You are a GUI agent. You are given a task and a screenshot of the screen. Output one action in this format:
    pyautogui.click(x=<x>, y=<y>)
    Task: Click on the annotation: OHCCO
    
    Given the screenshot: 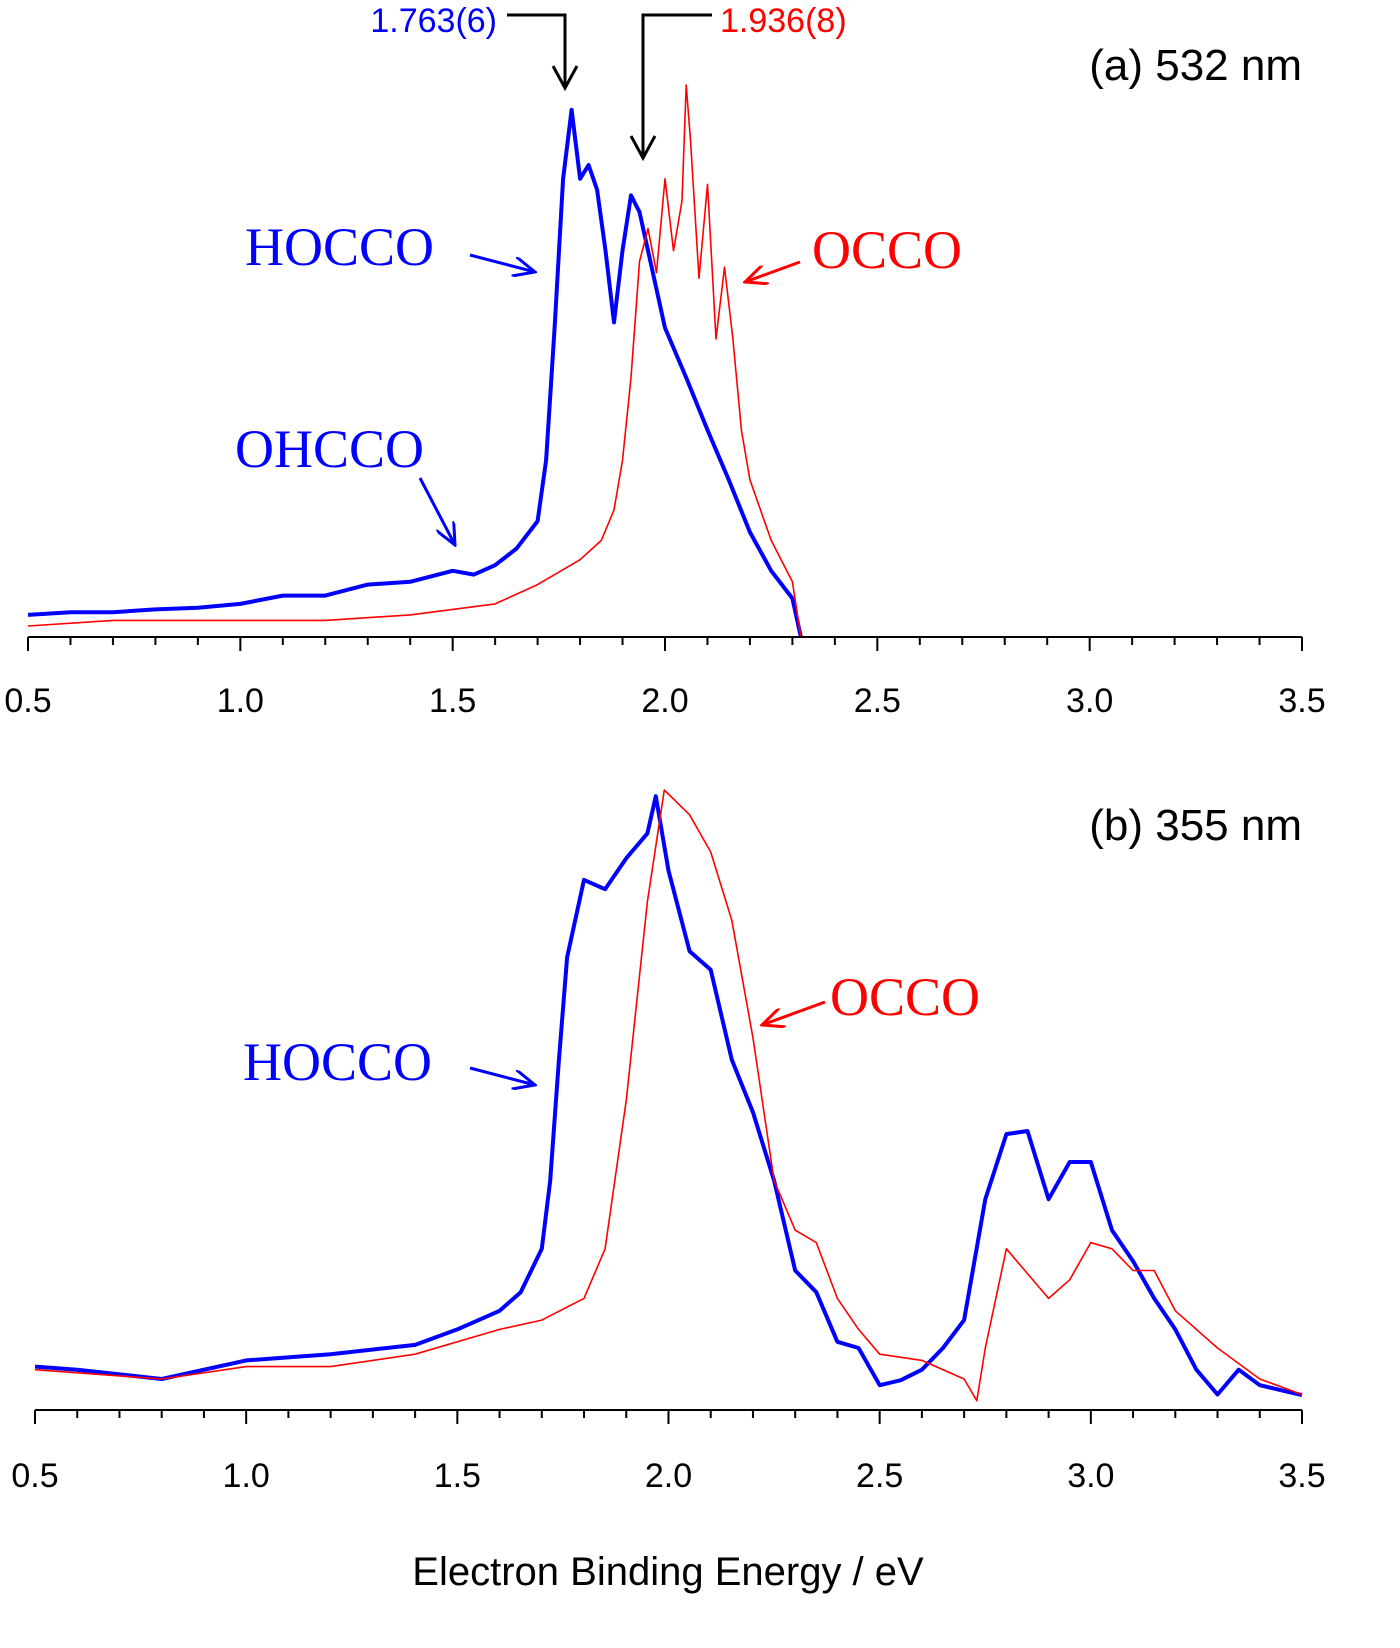 What is the action you would take?
    pyautogui.click(x=329, y=449)
    